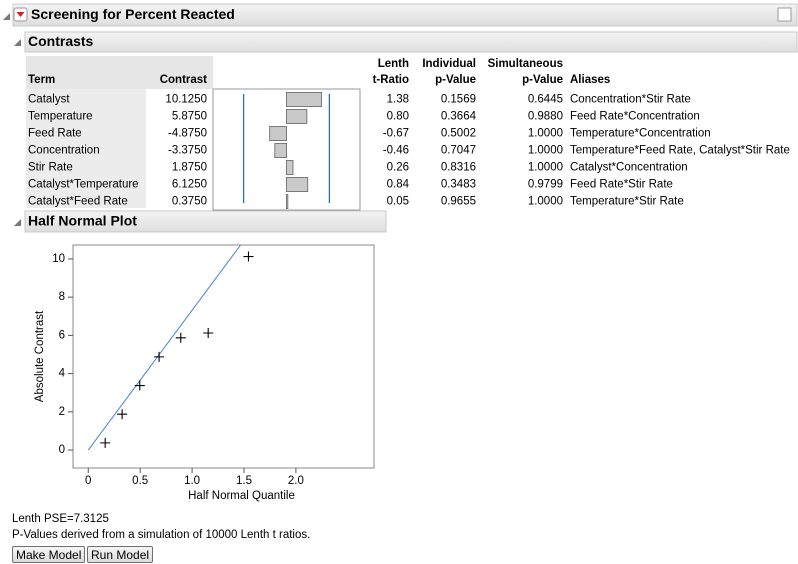 This screenshot has width=798, height=564. Describe the element at coordinates (49, 554) in the screenshot. I see `button: Make Model` at that location.